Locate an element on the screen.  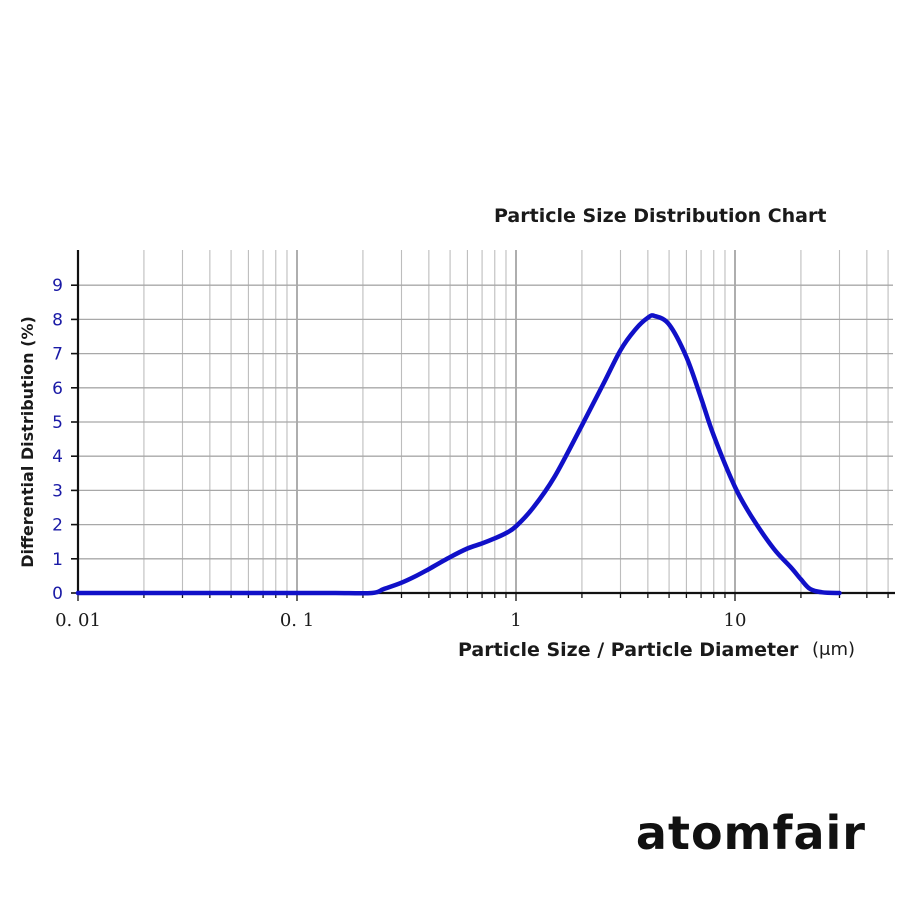
x-tick-label: 0. 01 is located at coordinates (78, 620).